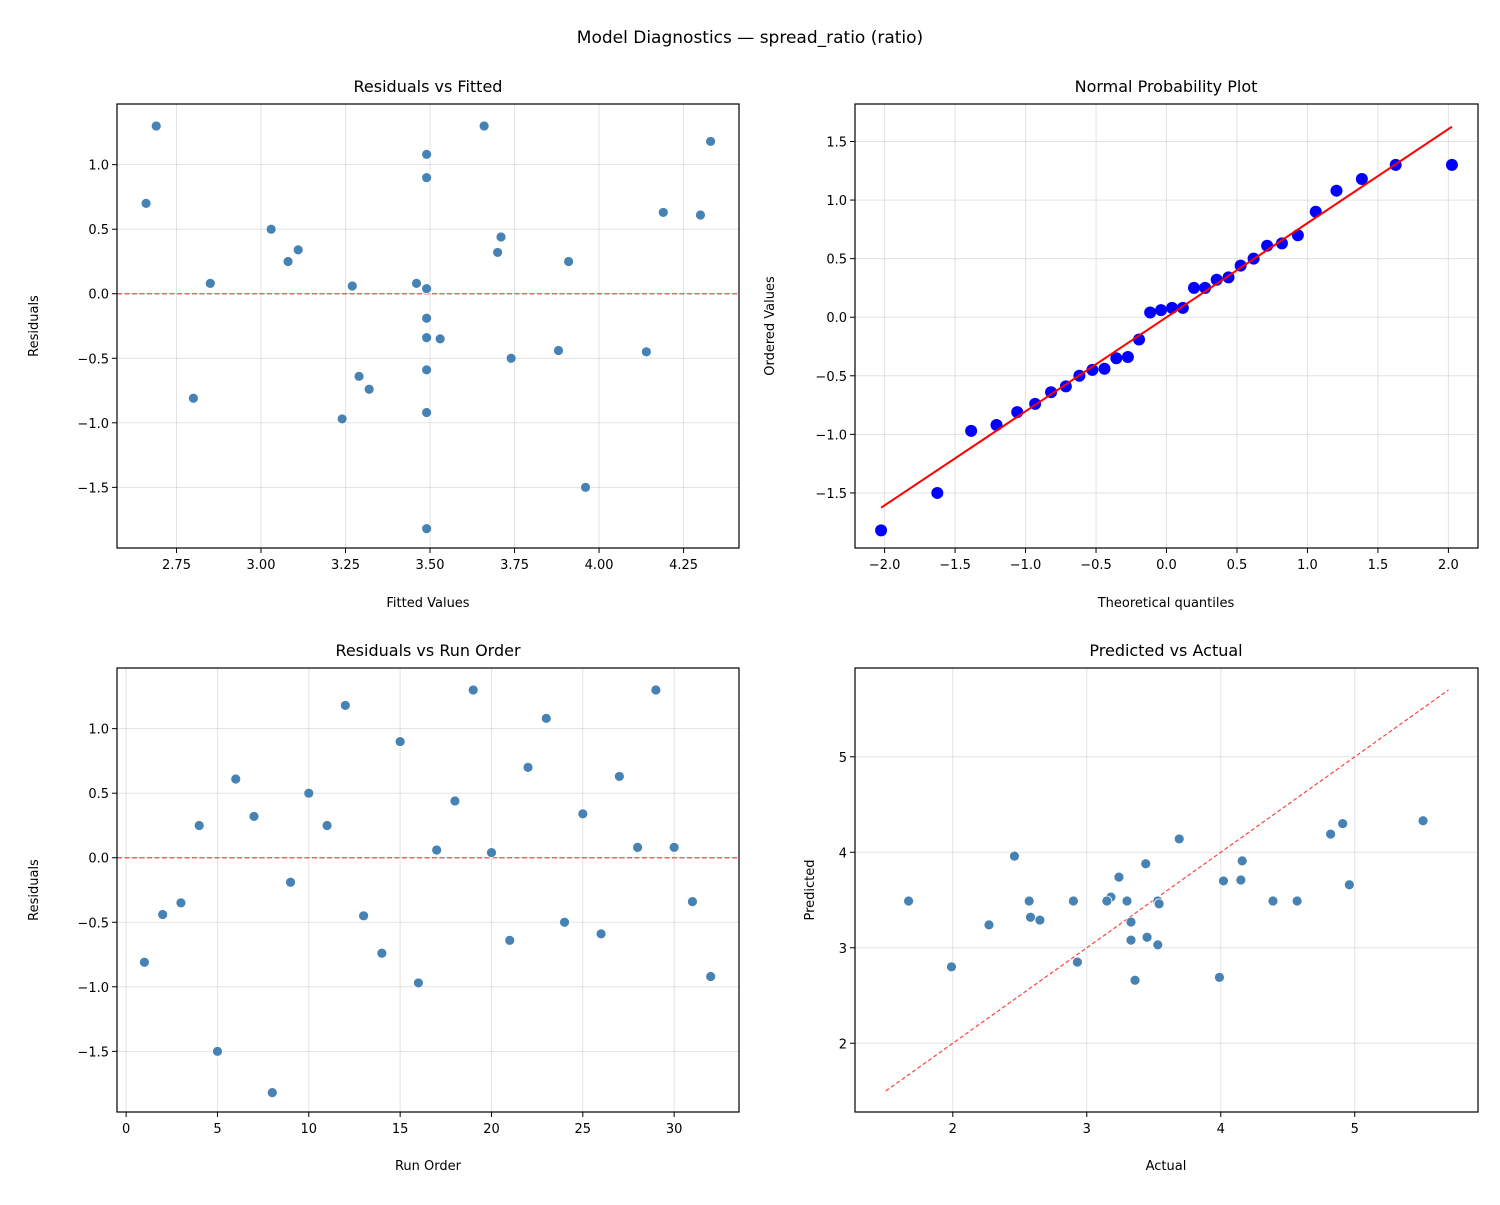  I want to click on y-tick-label: 4, so click(843, 853).